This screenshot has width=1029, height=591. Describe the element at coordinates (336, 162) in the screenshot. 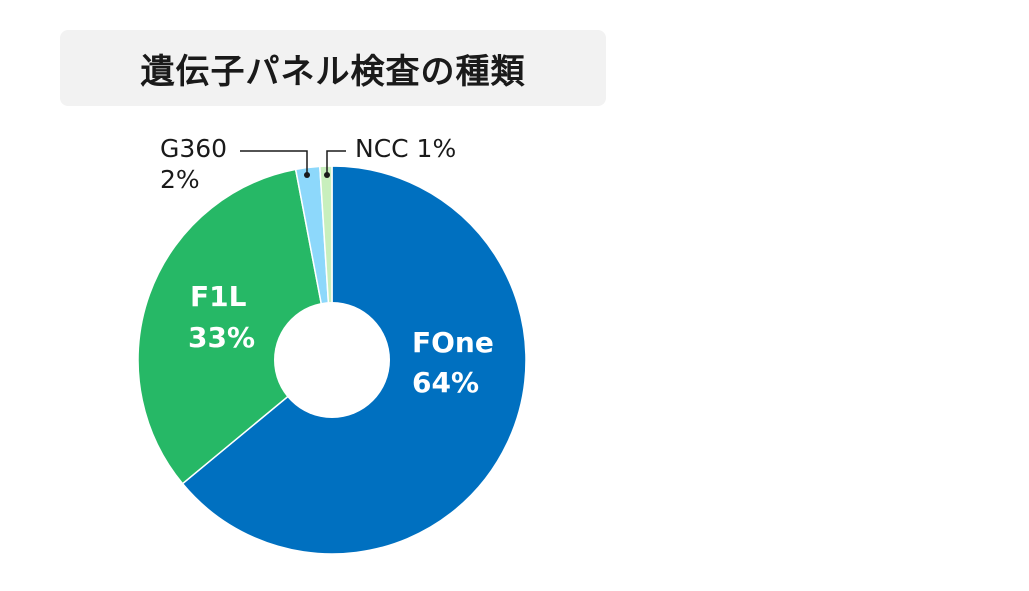

I see `callout-line-ncc` at that location.